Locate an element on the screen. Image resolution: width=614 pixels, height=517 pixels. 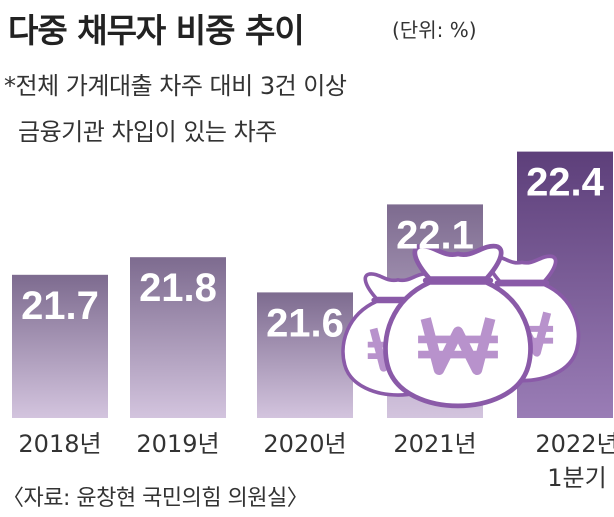
category-label-3: 2021년 is located at coordinates (434, 444).